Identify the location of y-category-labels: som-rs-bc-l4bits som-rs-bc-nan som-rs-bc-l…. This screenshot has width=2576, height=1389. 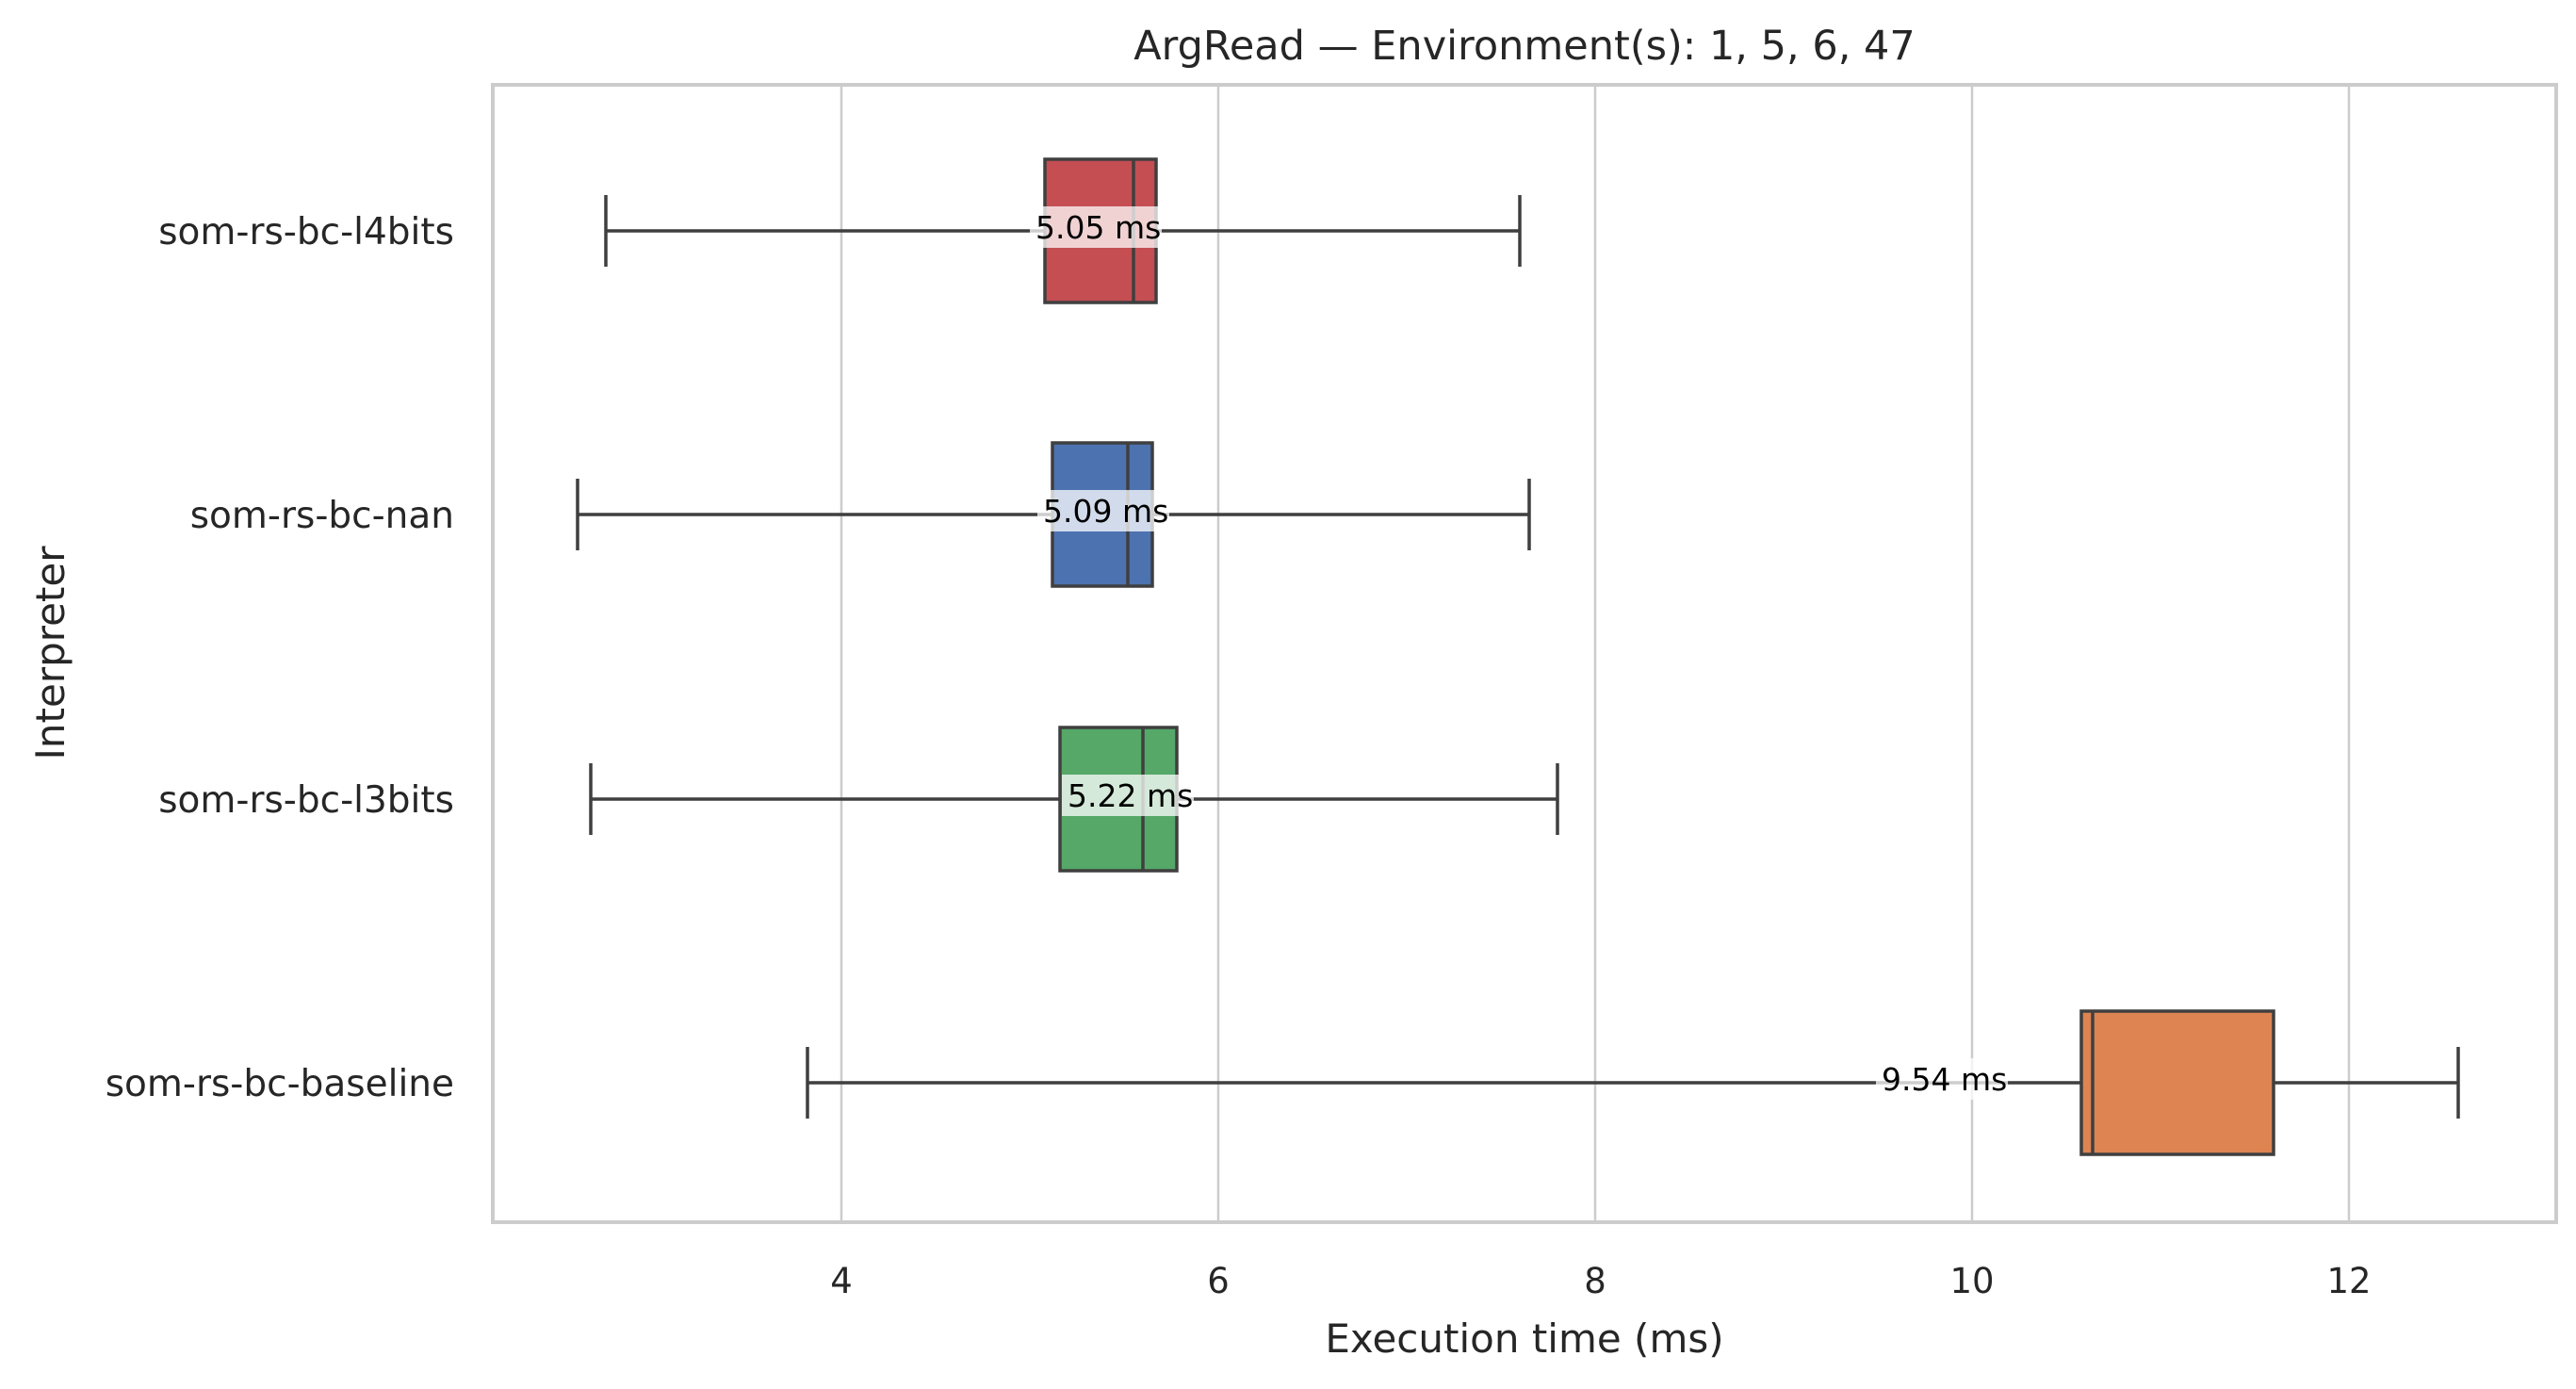
(280, 658).